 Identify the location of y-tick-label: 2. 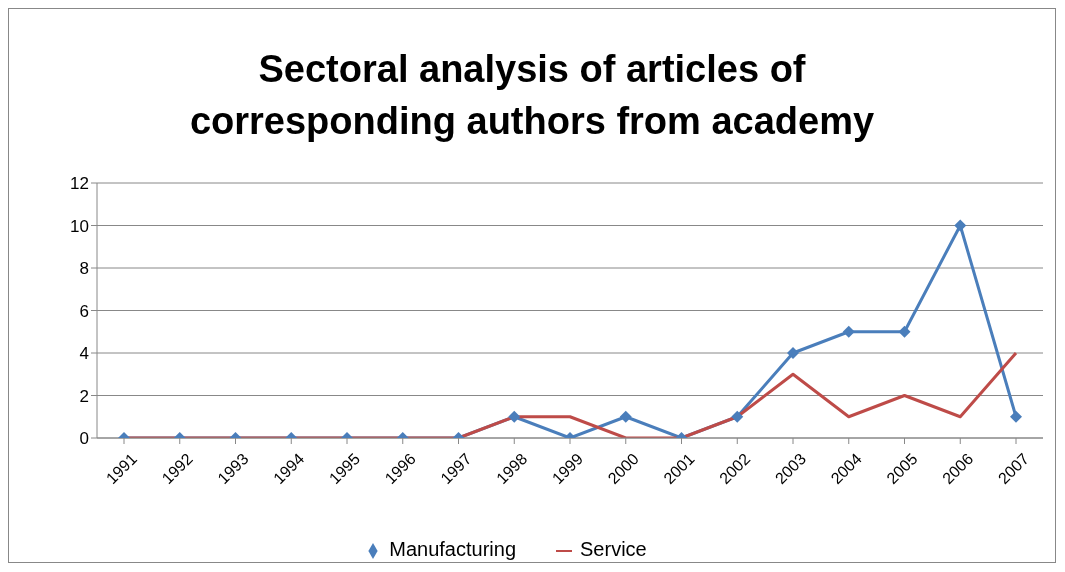
(84, 396).